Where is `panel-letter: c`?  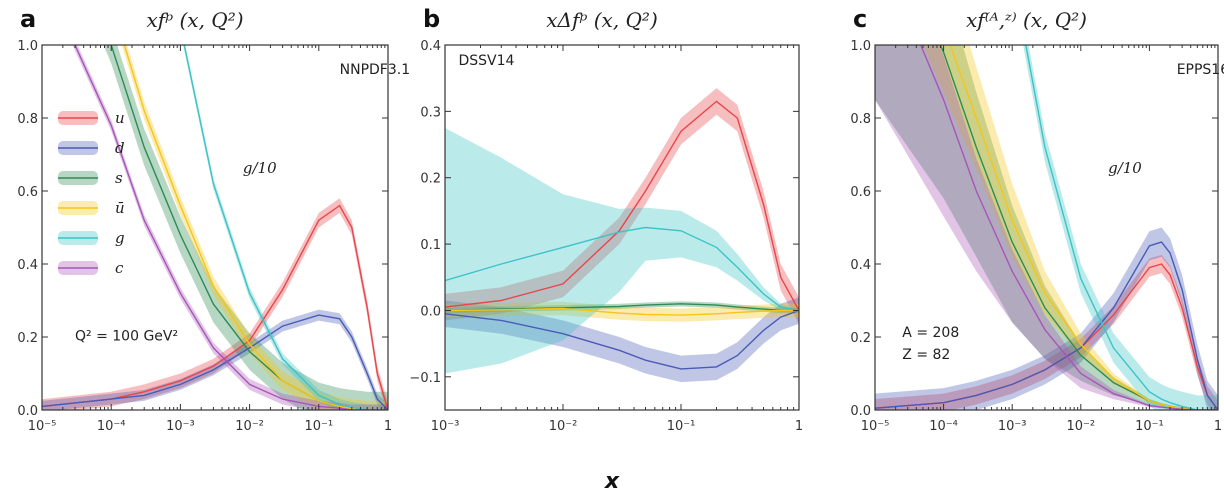
panel-letter: c is located at coordinates (860, 19).